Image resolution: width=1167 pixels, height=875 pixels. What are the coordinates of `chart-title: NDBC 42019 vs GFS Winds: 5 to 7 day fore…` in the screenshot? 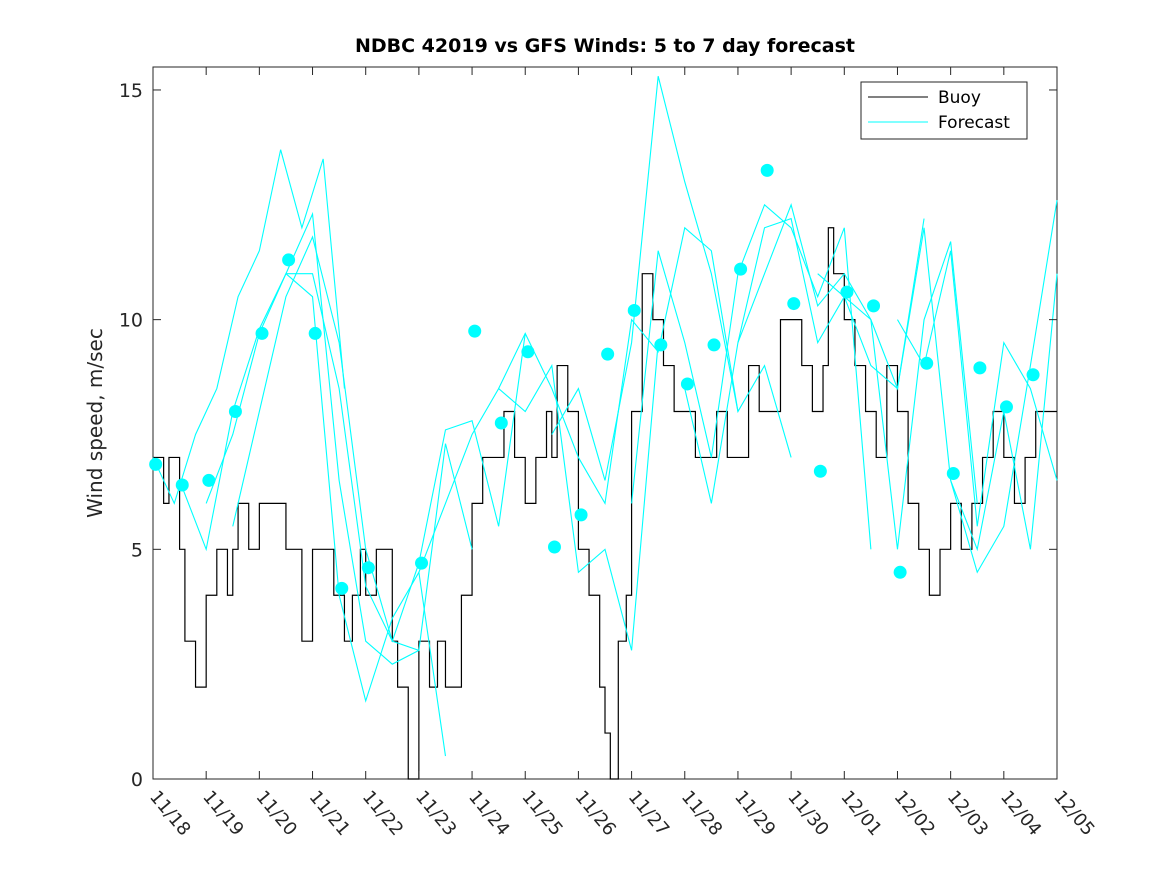 It's located at (605, 46).